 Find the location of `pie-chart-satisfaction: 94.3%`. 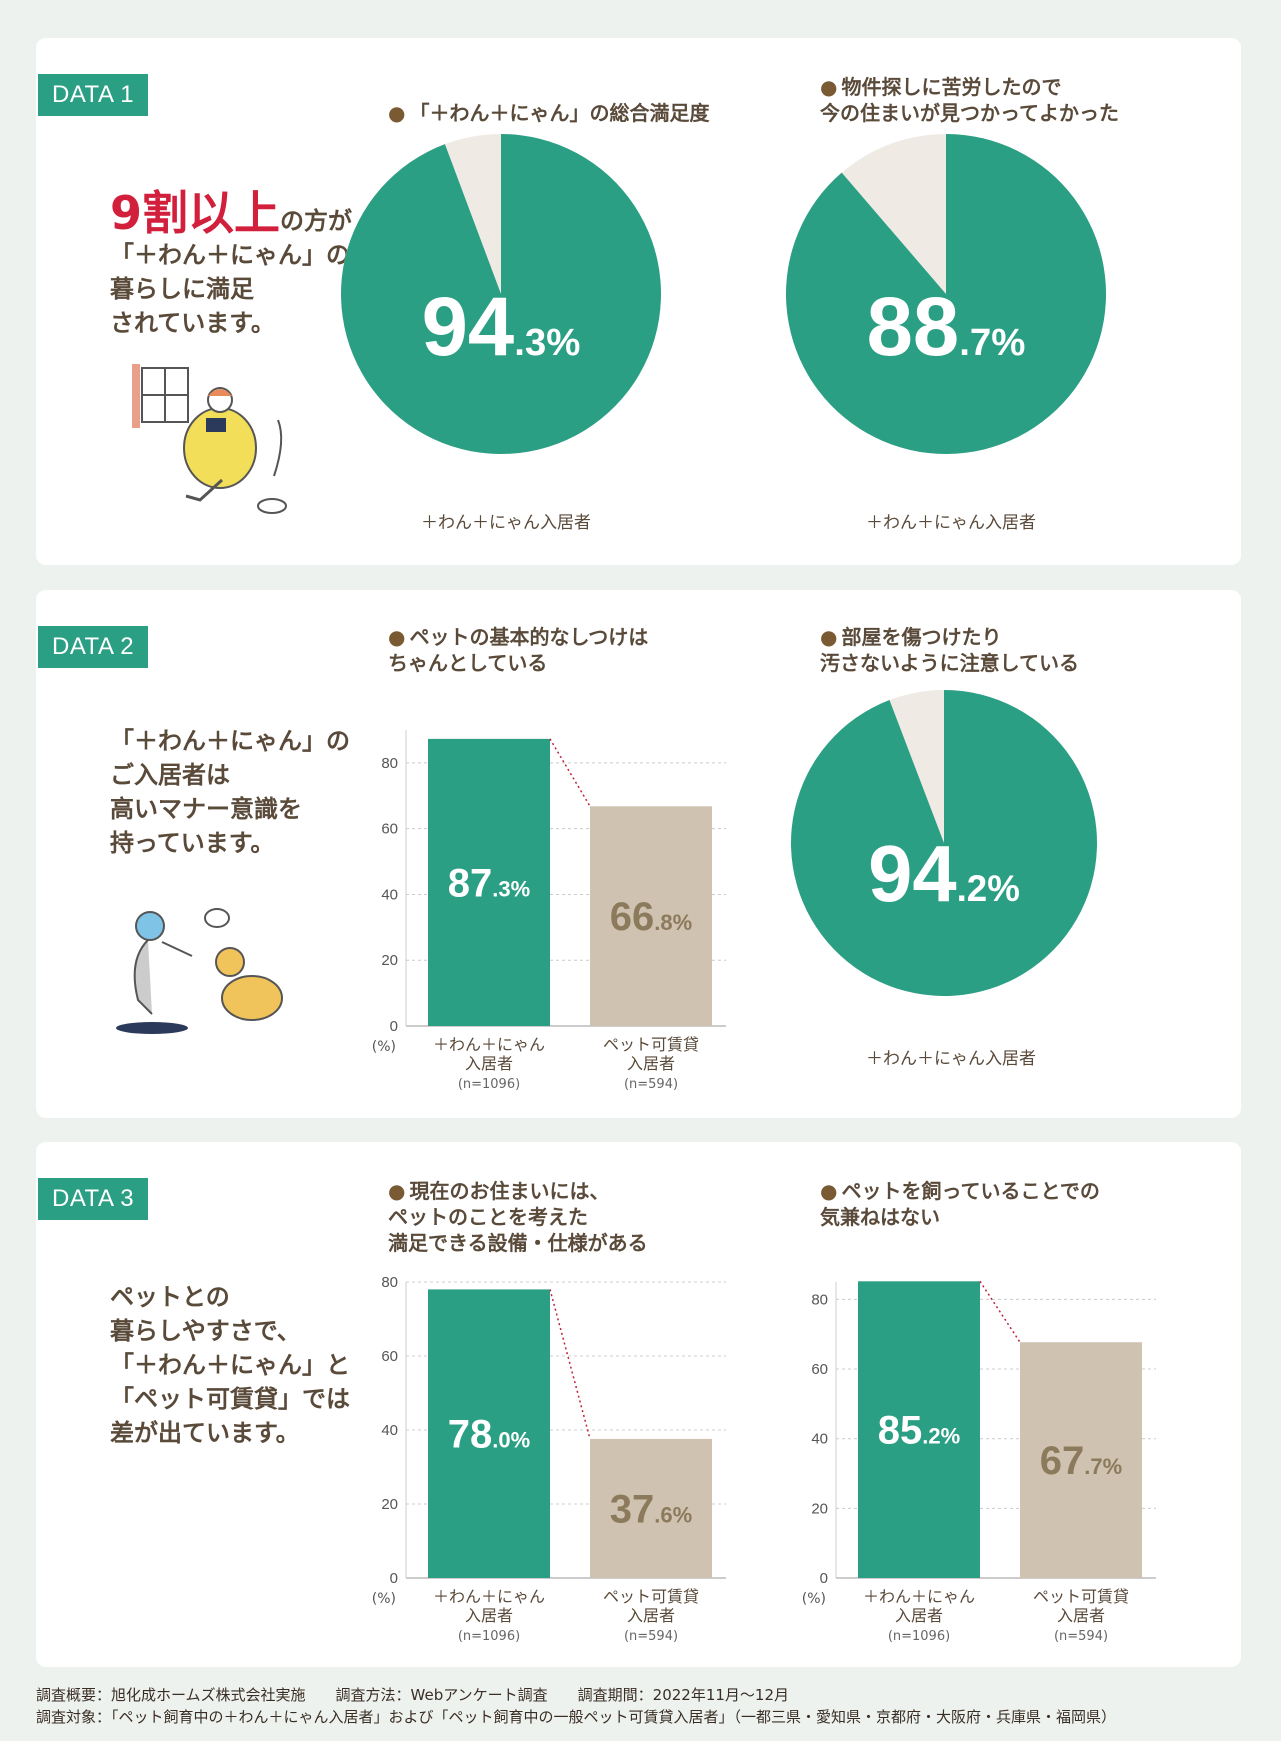

pie-chart-satisfaction: 94.3% is located at coordinates (501, 294).